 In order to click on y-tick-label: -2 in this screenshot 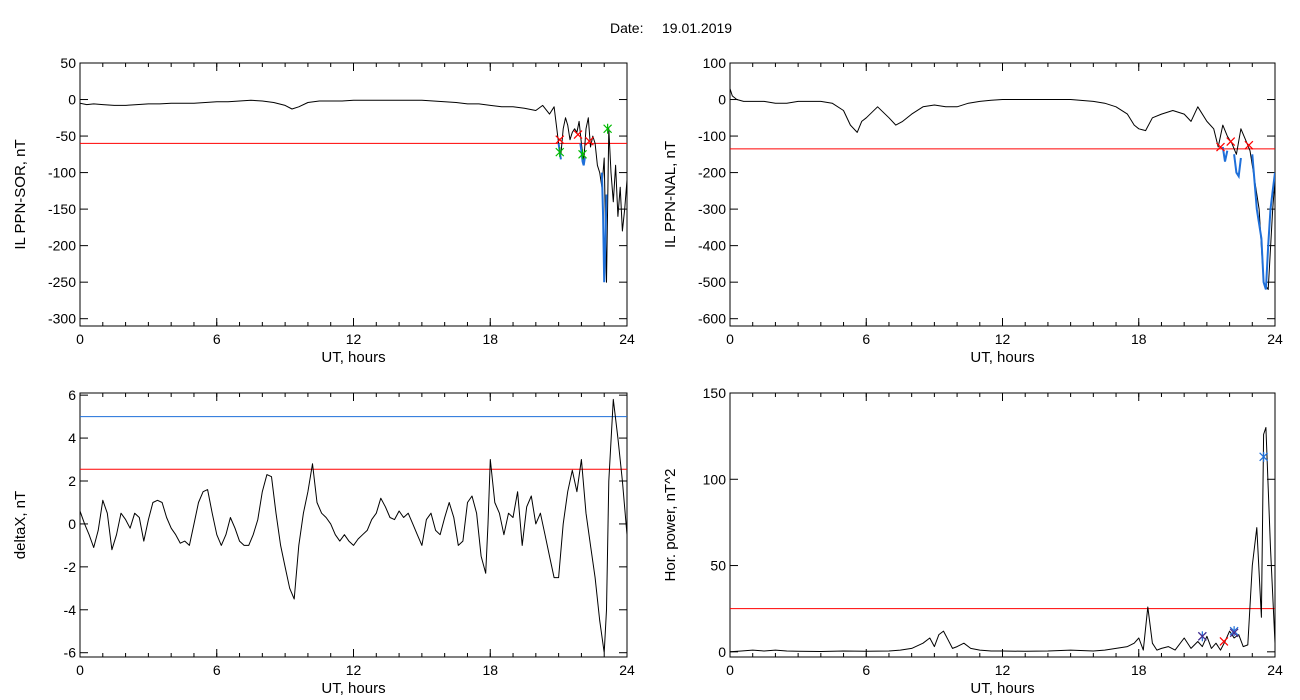, I will do `click(70, 567)`.